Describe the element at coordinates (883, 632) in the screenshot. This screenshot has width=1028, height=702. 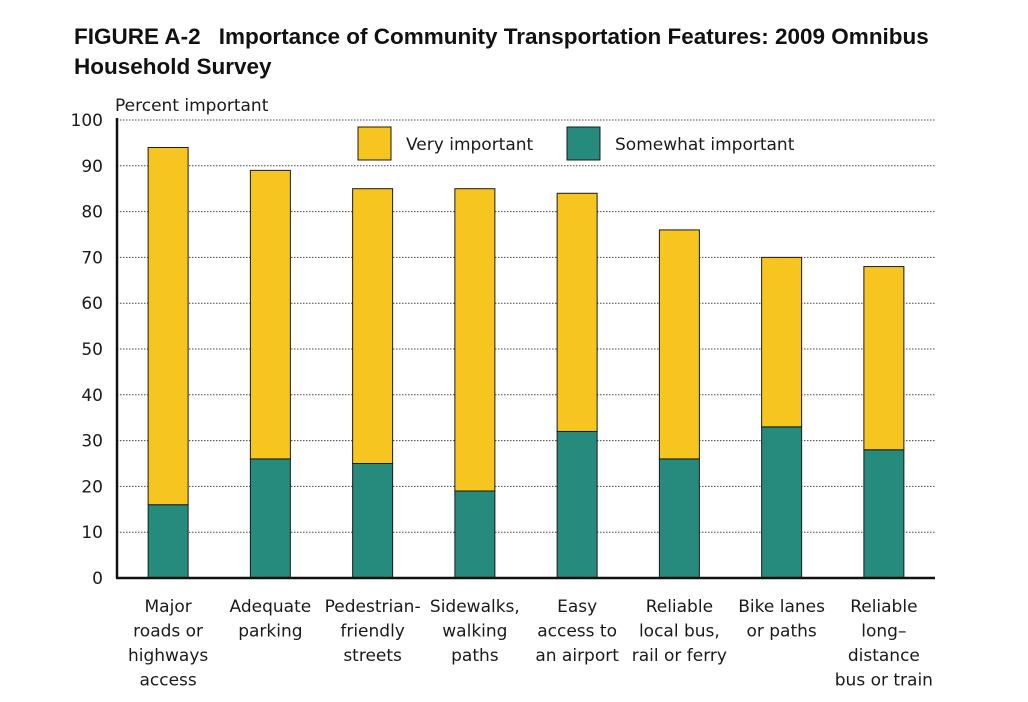
I see `category-label-line: long–` at that location.